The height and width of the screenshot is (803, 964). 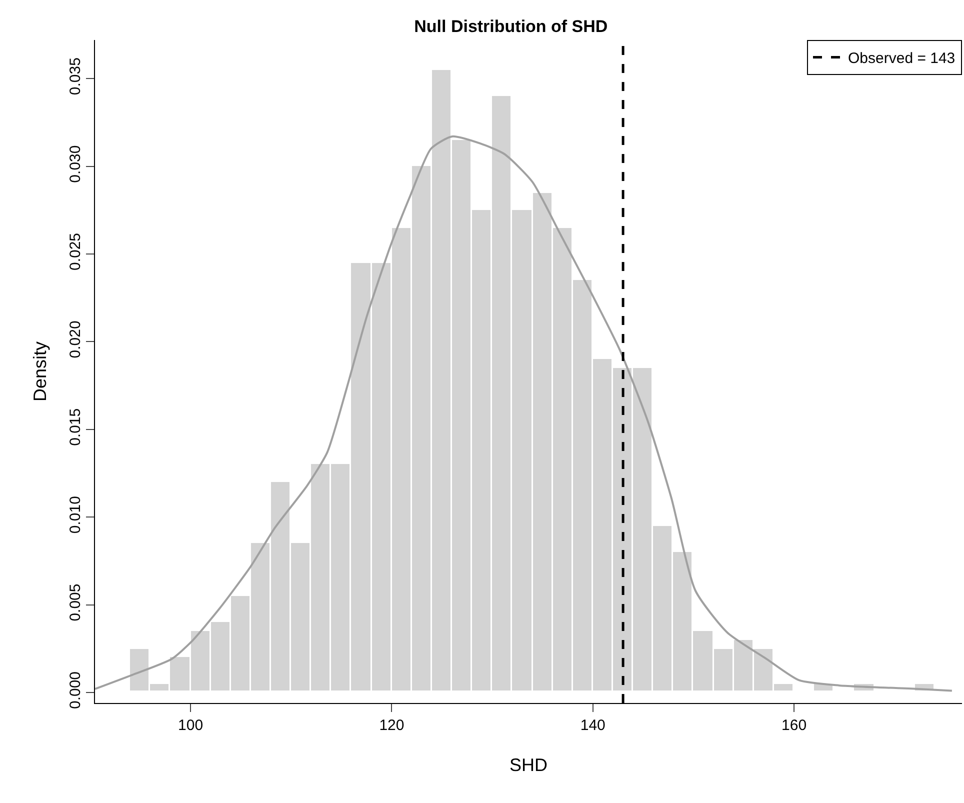 I want to click on y-tick-label: 0.020, so click(x=75, y=339).